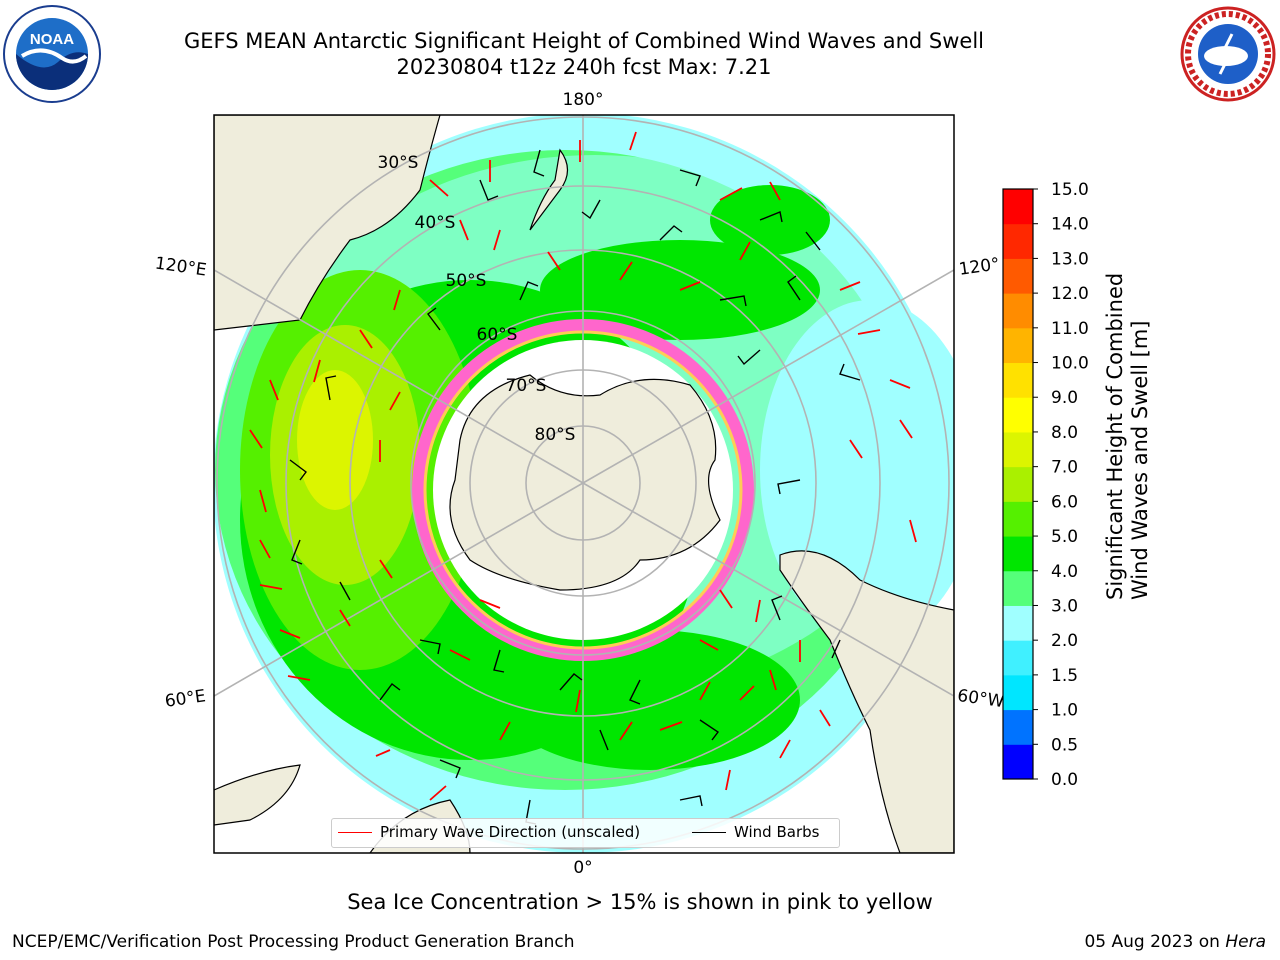 The image size is (1280, 960). I want to click on lat-label-80s: 80°S, so click(555, 435).